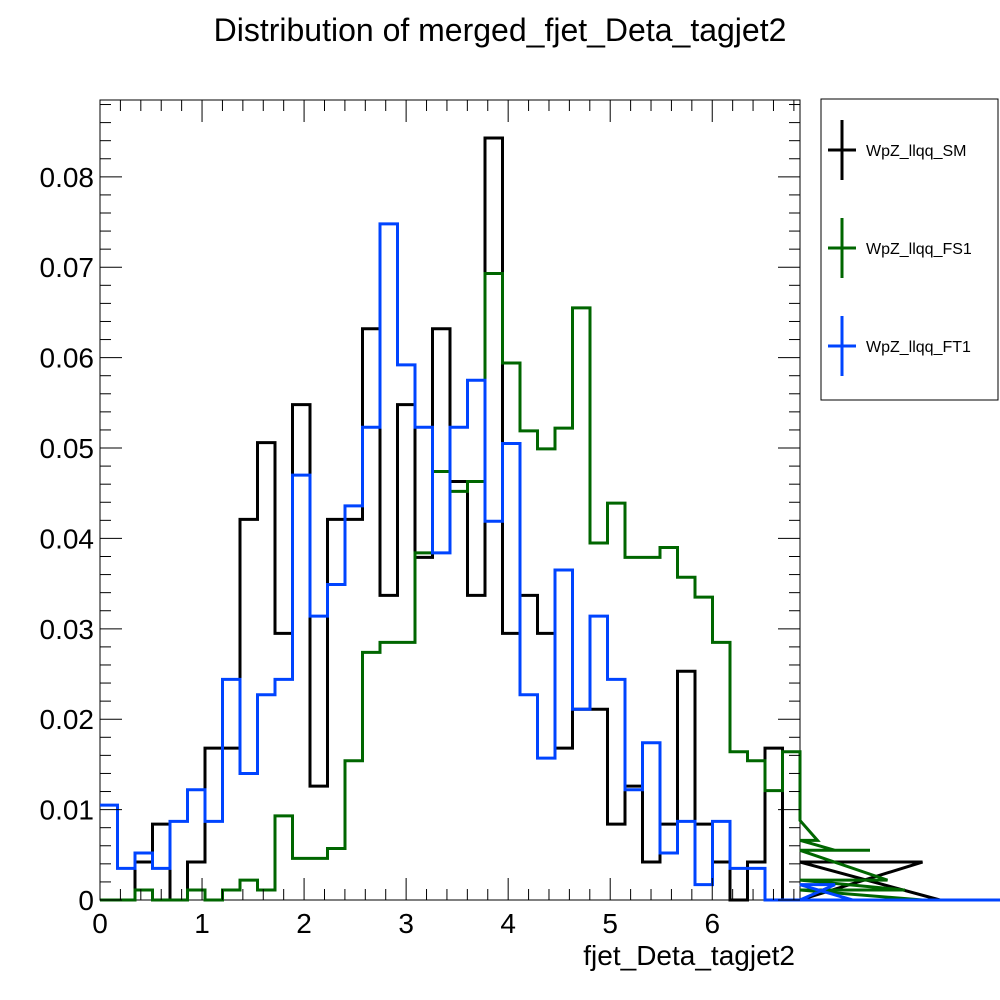 The width and height of the screenshot is (1000, 1000). Describe the element at coordinates (67, 810) in the screenshot. I see `y-tick-label: 0.01` at that location.